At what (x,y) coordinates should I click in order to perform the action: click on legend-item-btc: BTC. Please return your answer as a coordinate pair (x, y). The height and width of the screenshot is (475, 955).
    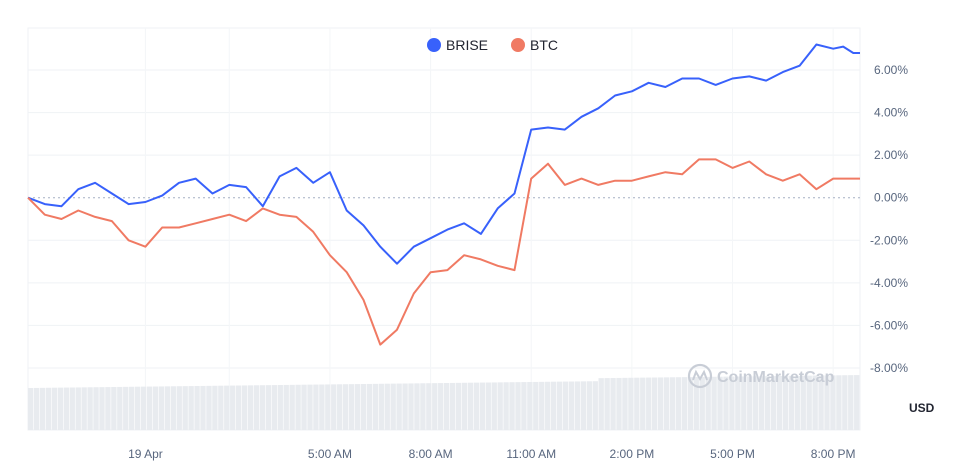
    Looking at the image, I should click on (534, 45).